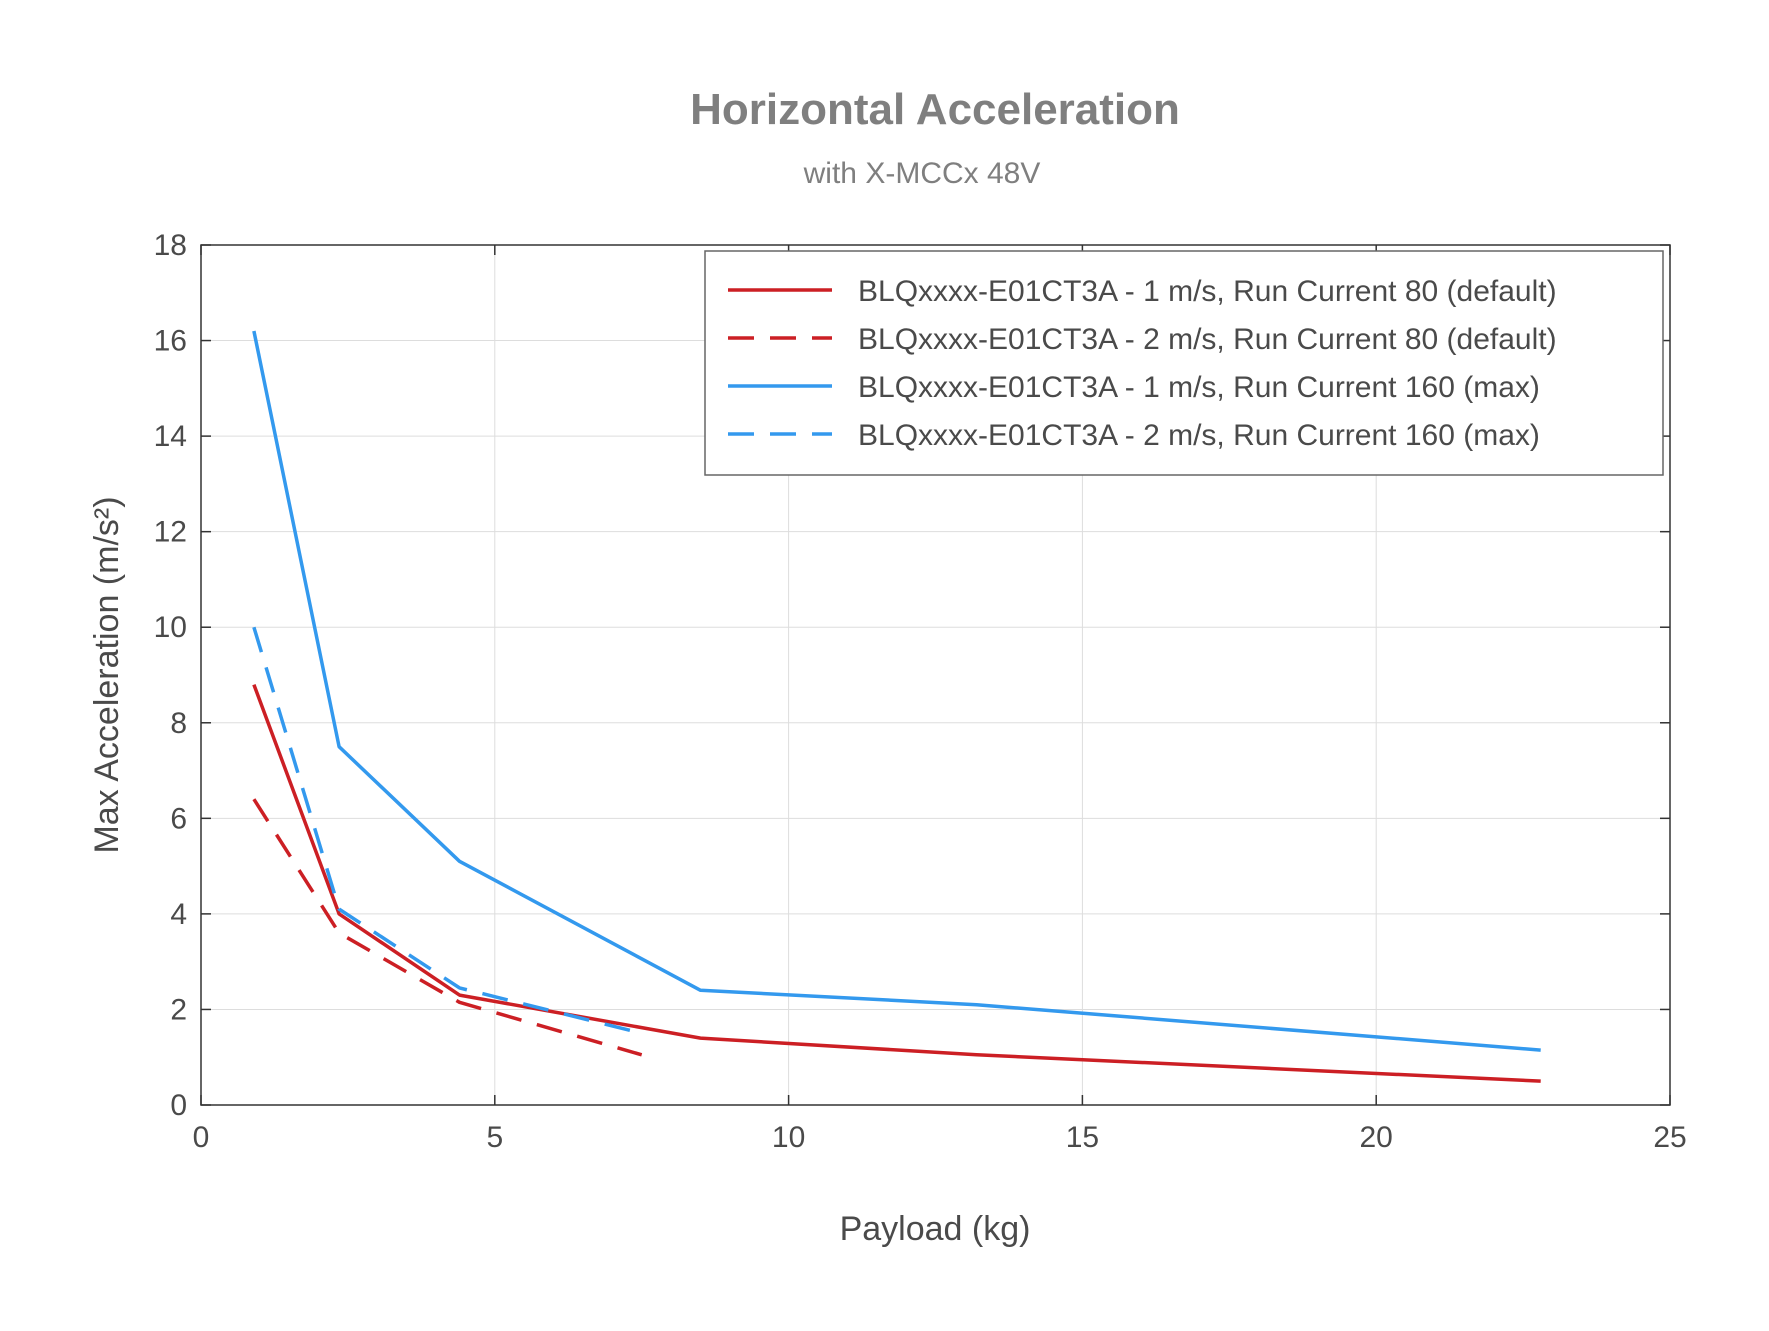  What do you see at coordinates (178, 723) in the screenshot?
I see `y-tick-label: 8` at bounding box center [178, 723].